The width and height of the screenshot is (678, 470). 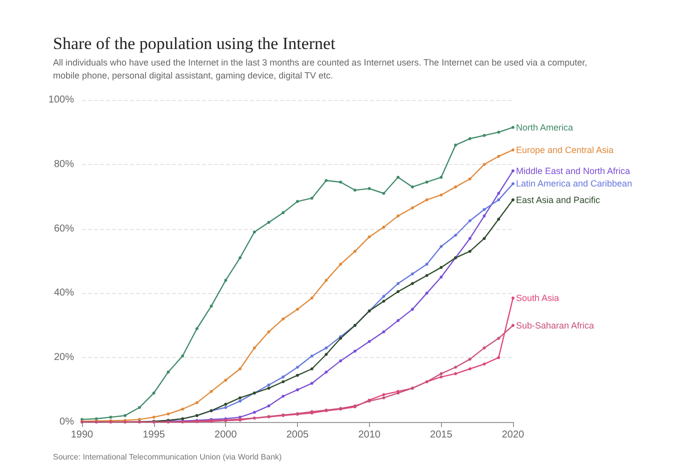 What do you see at coordinates (226, 435) in the screenshot?
I see `x-tick-label: 2000` at bounding box center [226, 435].